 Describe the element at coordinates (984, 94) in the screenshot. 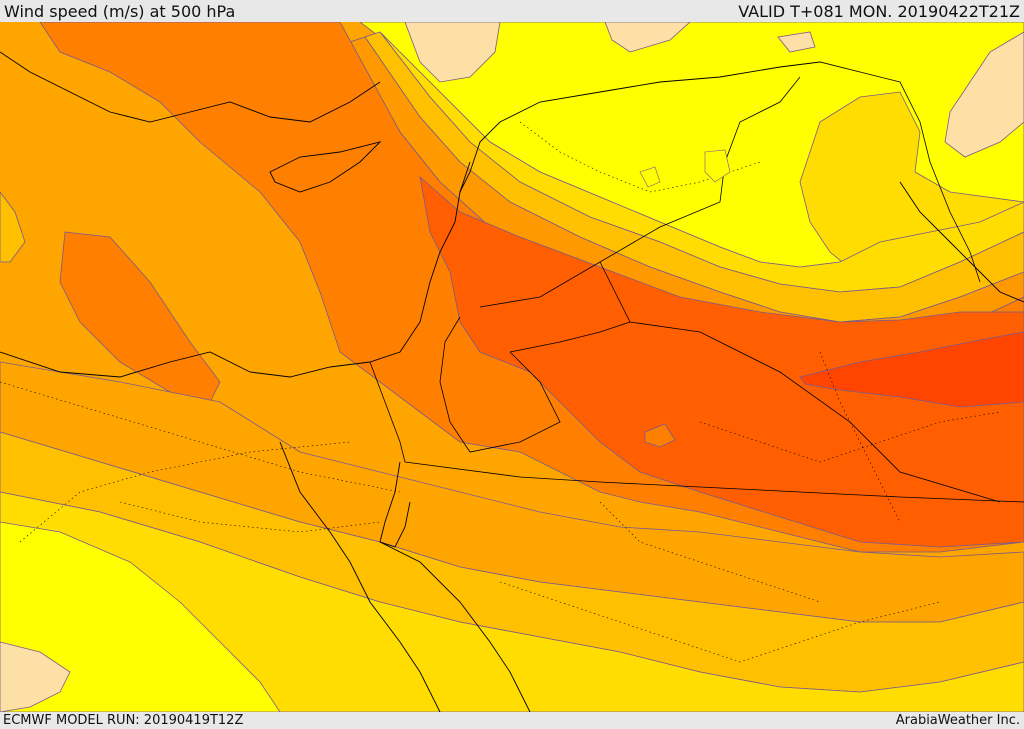

I see `field-cream-ne` at that location.